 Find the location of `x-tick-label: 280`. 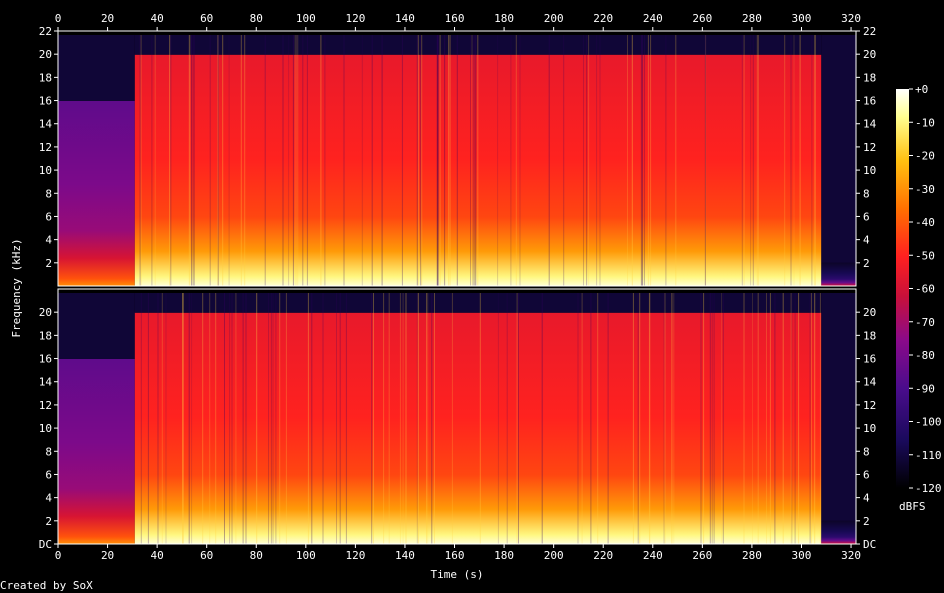

x-tick-label: 280 is located at coordinates (752, 18).